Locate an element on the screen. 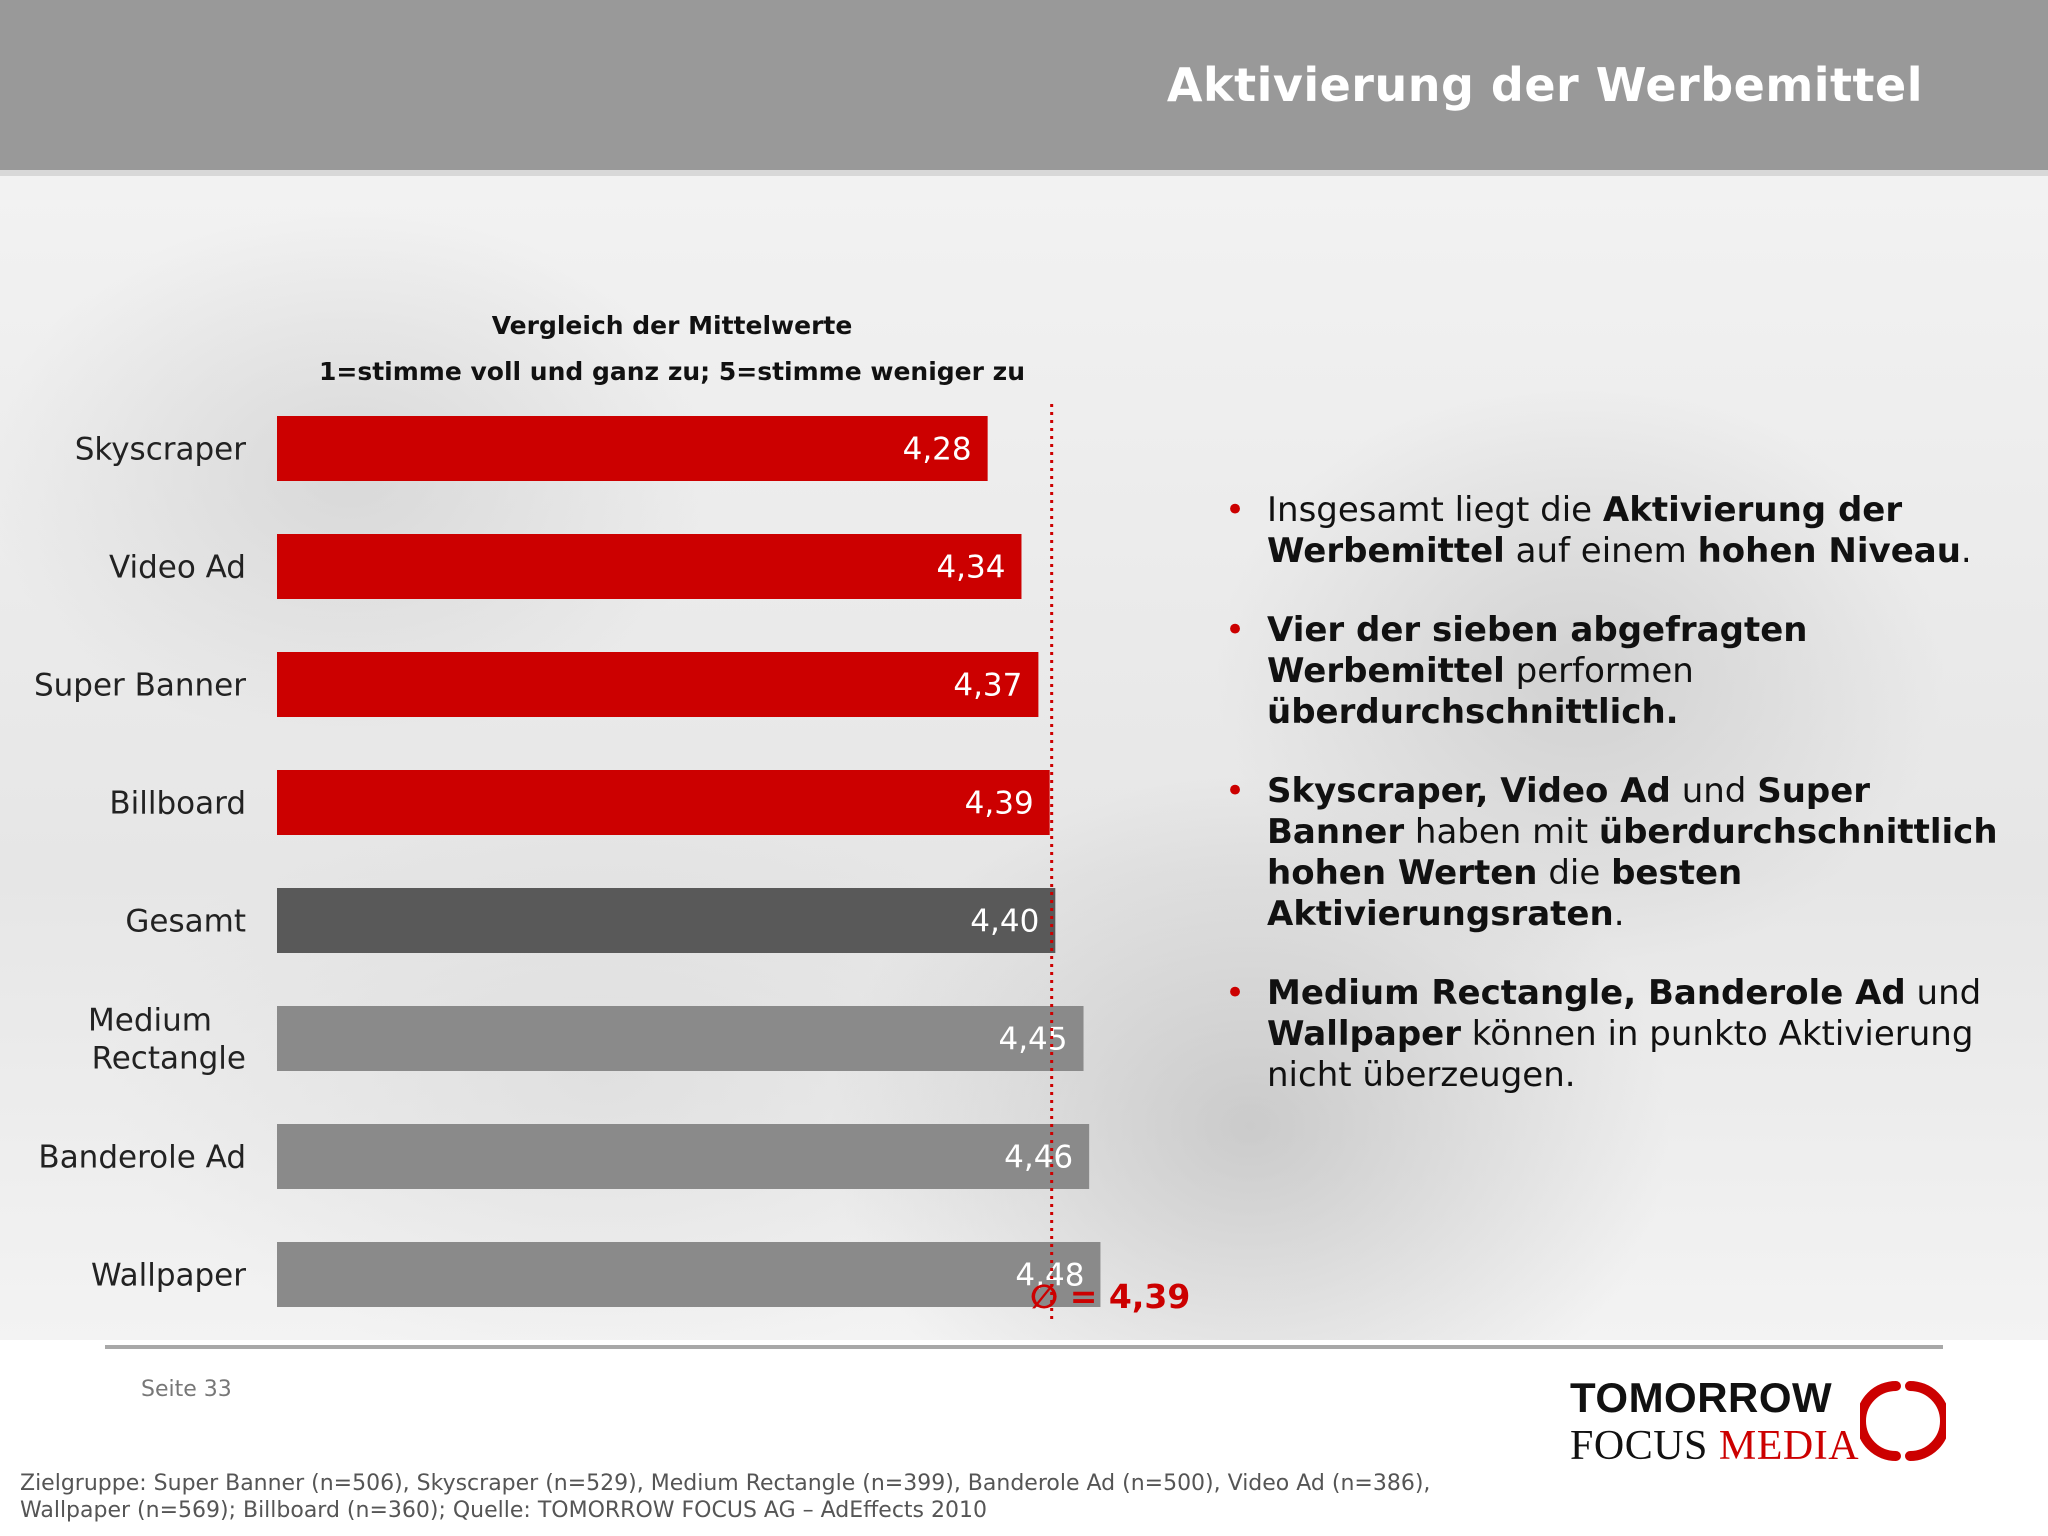 This screenshot has width=2048, height=1536. data-label: 4,34 is located at coordinates (970, 568).